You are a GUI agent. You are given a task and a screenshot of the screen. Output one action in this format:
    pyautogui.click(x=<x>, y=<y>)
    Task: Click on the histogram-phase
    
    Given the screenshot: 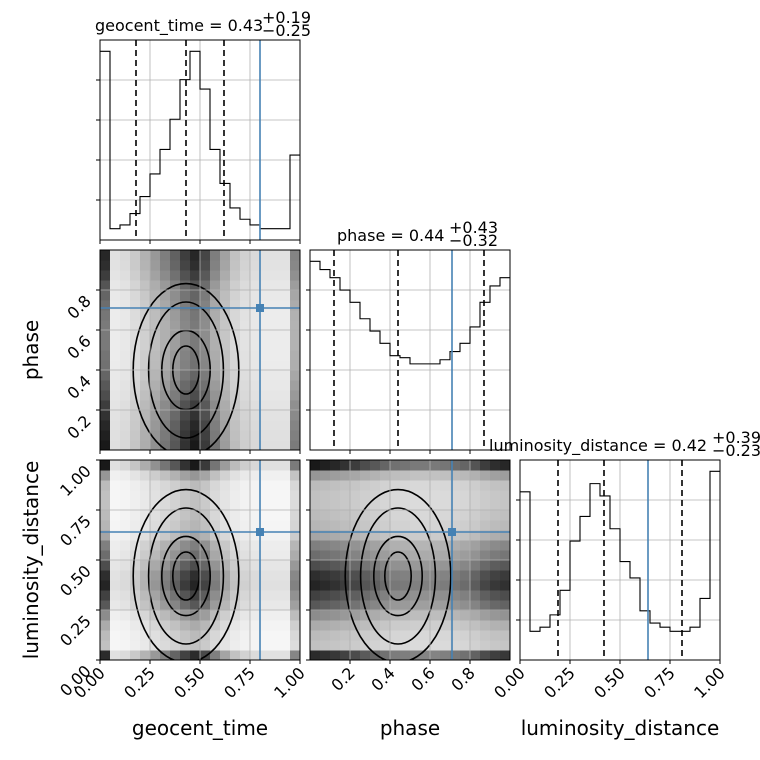 What is the action you would take?
    pyautogui.click(x=410, y=312)
    